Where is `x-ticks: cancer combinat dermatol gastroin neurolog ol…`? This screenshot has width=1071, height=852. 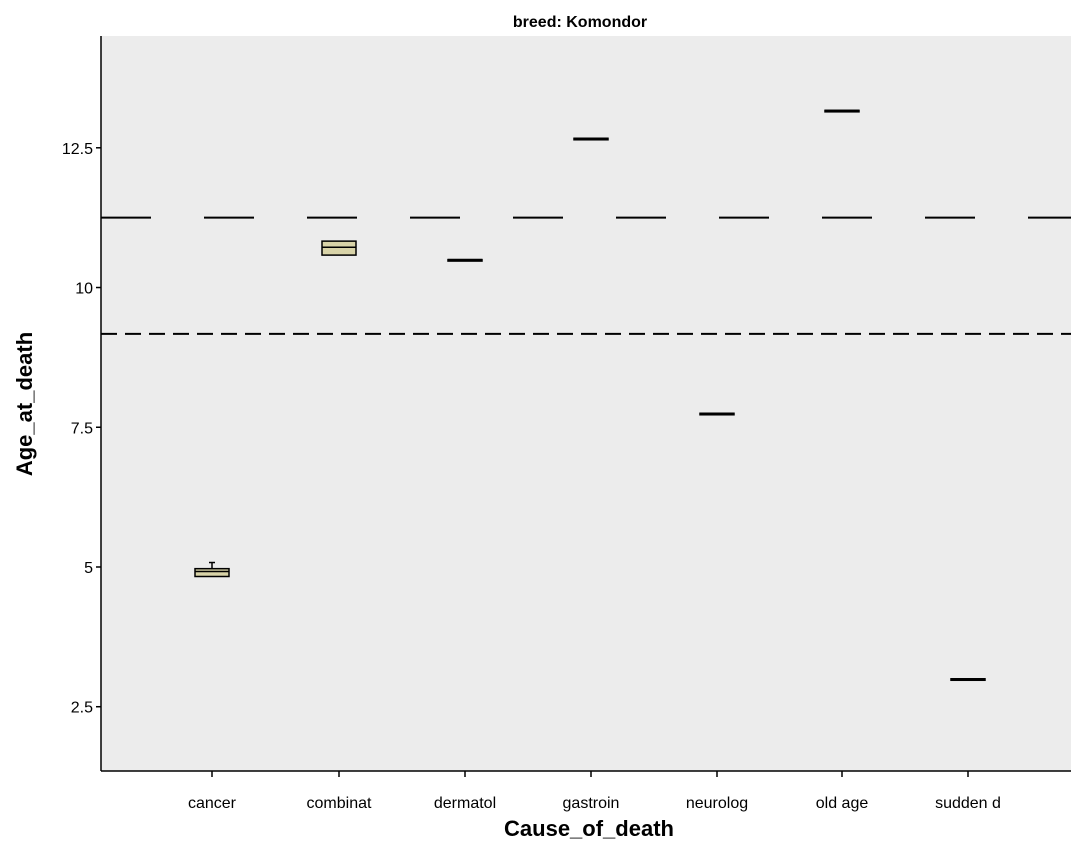 x-ticks: cancer combinat dermatol gastroin neurolog ol… is located at coordinates (594, 791).